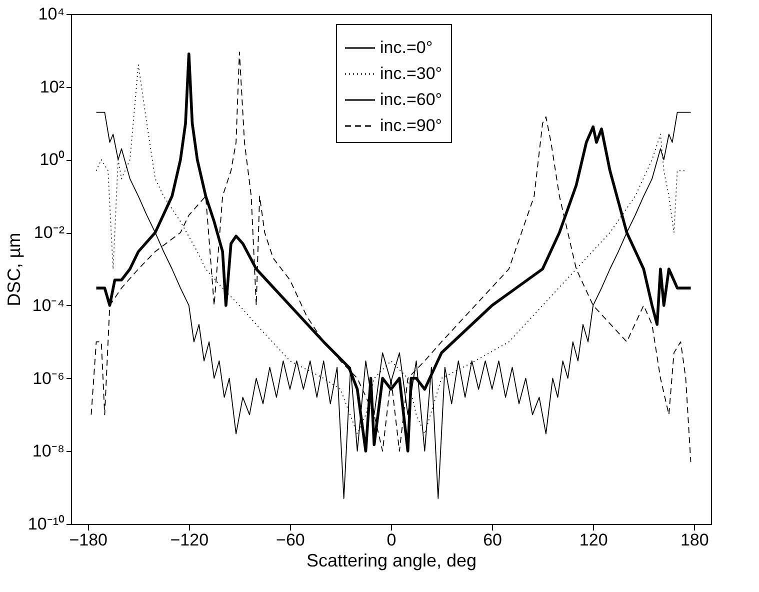 This screenshot has width=759, height=592. What do you see at coordinates (593, 540) in the screenshot?
I see `x-tick-label: 120` at bounding box center [593, 540].